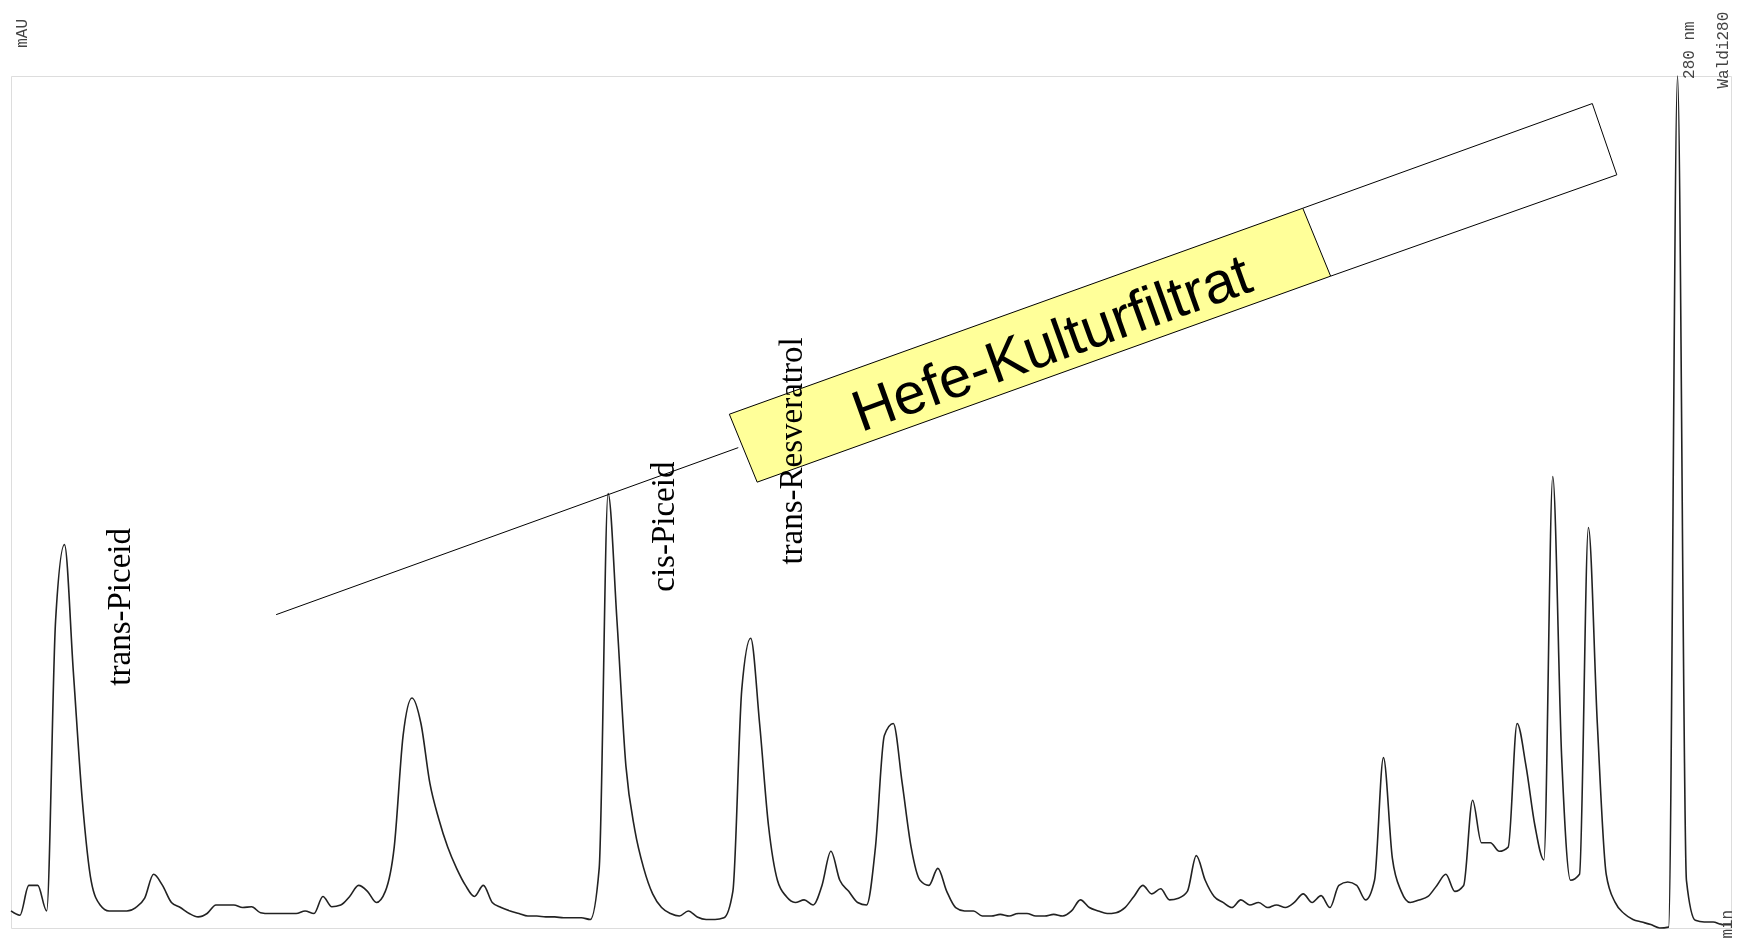 The width and height of the screenshot is (1746, 947). I want to click on y-axis-title: mAU, so click(23, 33).